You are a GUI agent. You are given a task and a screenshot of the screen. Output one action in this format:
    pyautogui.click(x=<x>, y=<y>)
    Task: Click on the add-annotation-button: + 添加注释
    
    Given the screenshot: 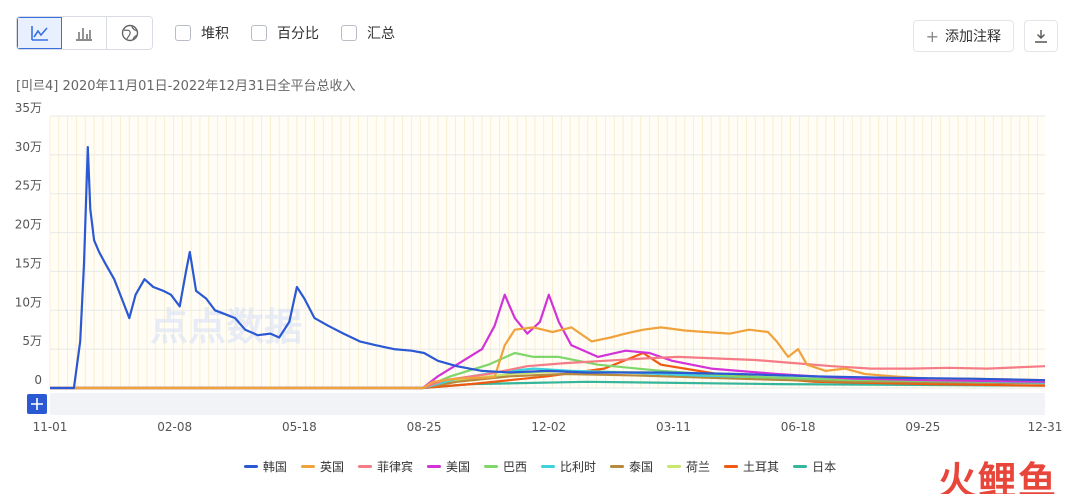 What is the action you would take?
    pyautogui.click(x=963, y=36)
    